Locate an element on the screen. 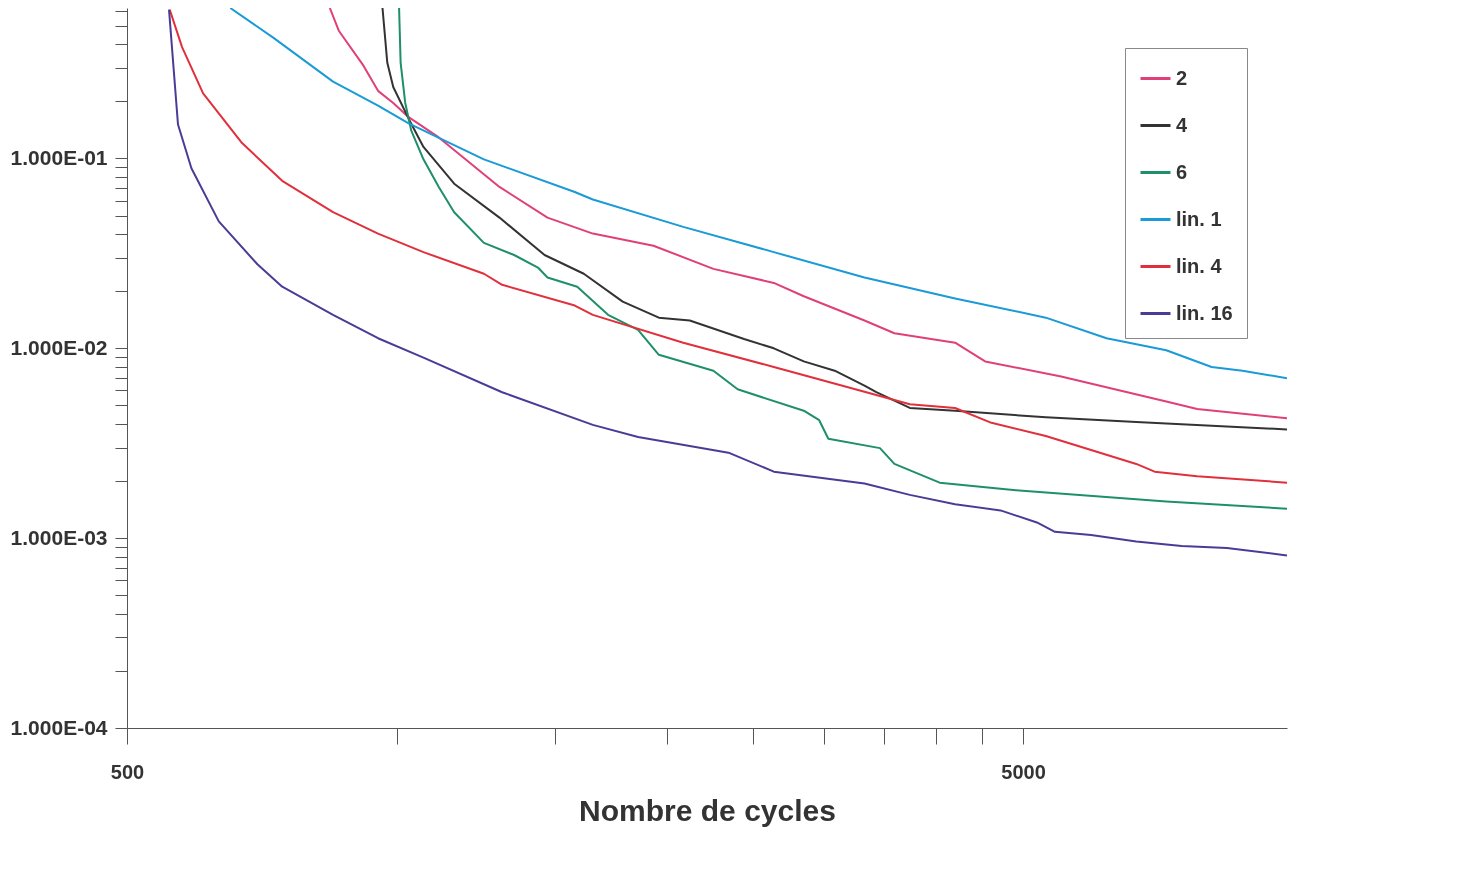 The height and width of the screenshot is (881, 1466). y-tick-label: 1.000E-01 is located at coordinates (59, 157).